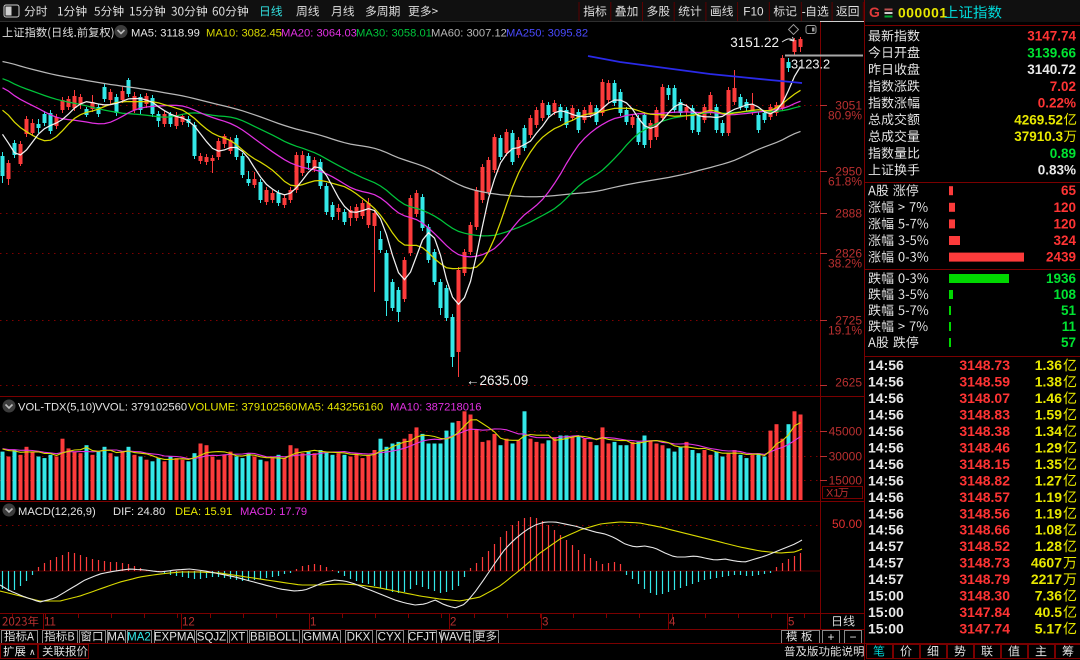 This screenshot has height=660, width=1080. I want to click on svg-text: BBIBOLL, so click(274, 638).